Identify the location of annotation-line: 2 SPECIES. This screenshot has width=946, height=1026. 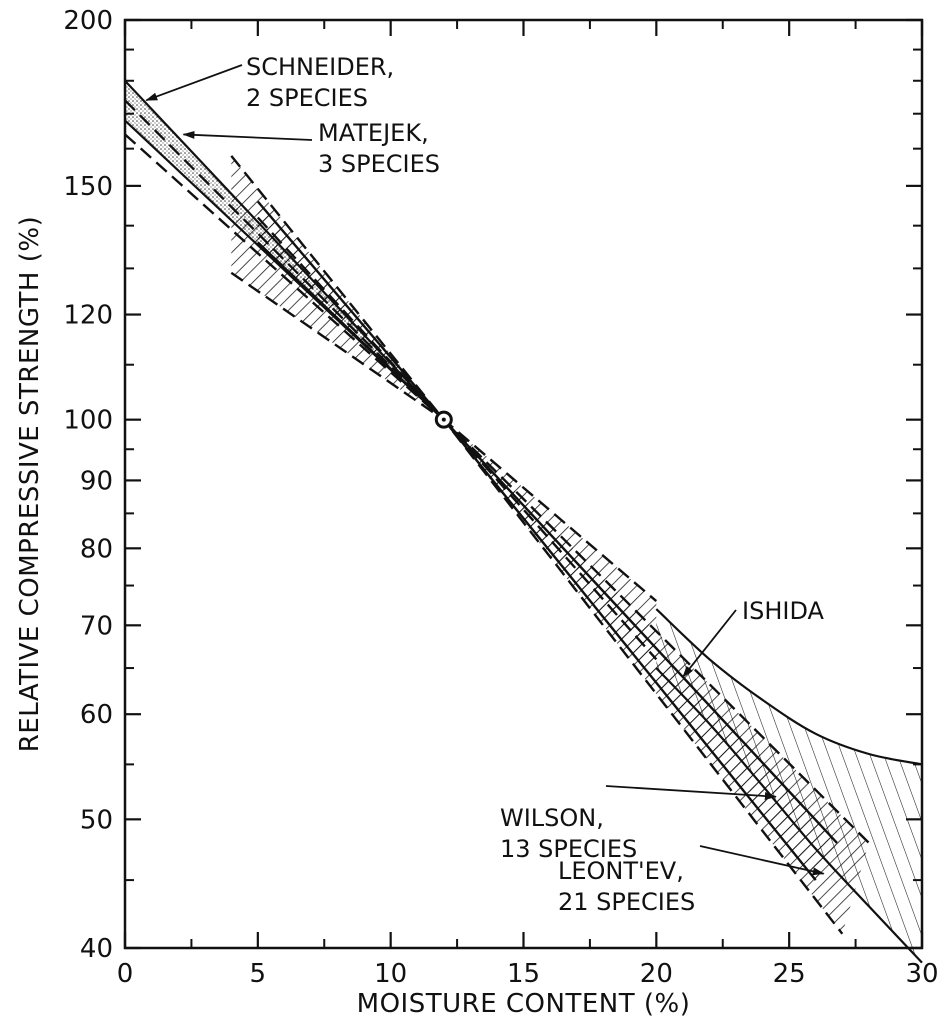
(307, 98).